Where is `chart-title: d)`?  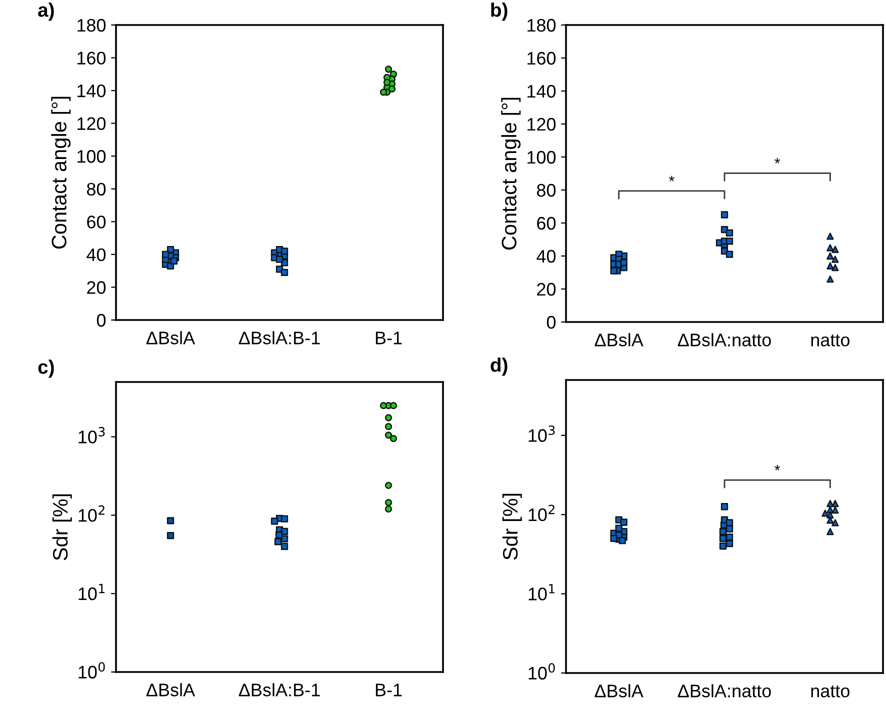
chart-title: d) is located at coordinates (499, 367).